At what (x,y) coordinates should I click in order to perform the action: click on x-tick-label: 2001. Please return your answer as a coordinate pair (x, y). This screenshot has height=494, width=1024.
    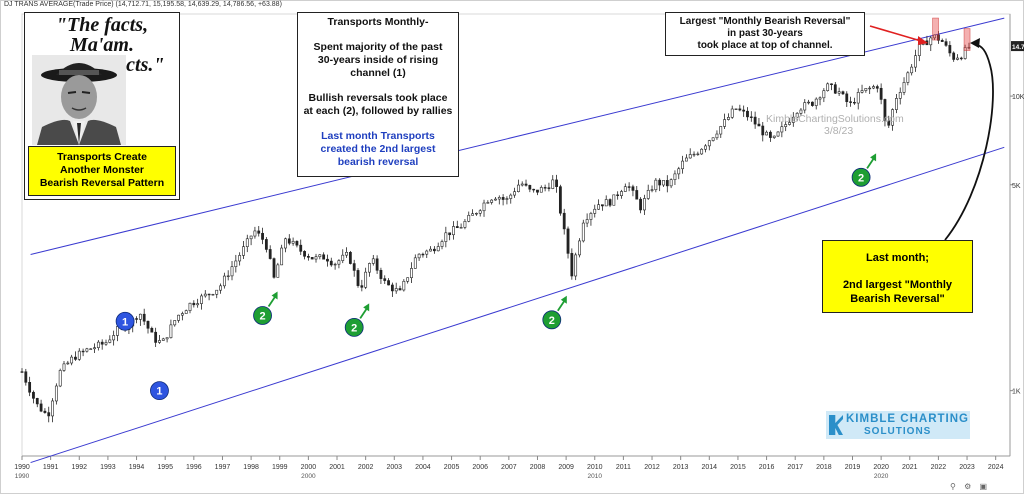
    Looking at the image, I should click on (337, 467).